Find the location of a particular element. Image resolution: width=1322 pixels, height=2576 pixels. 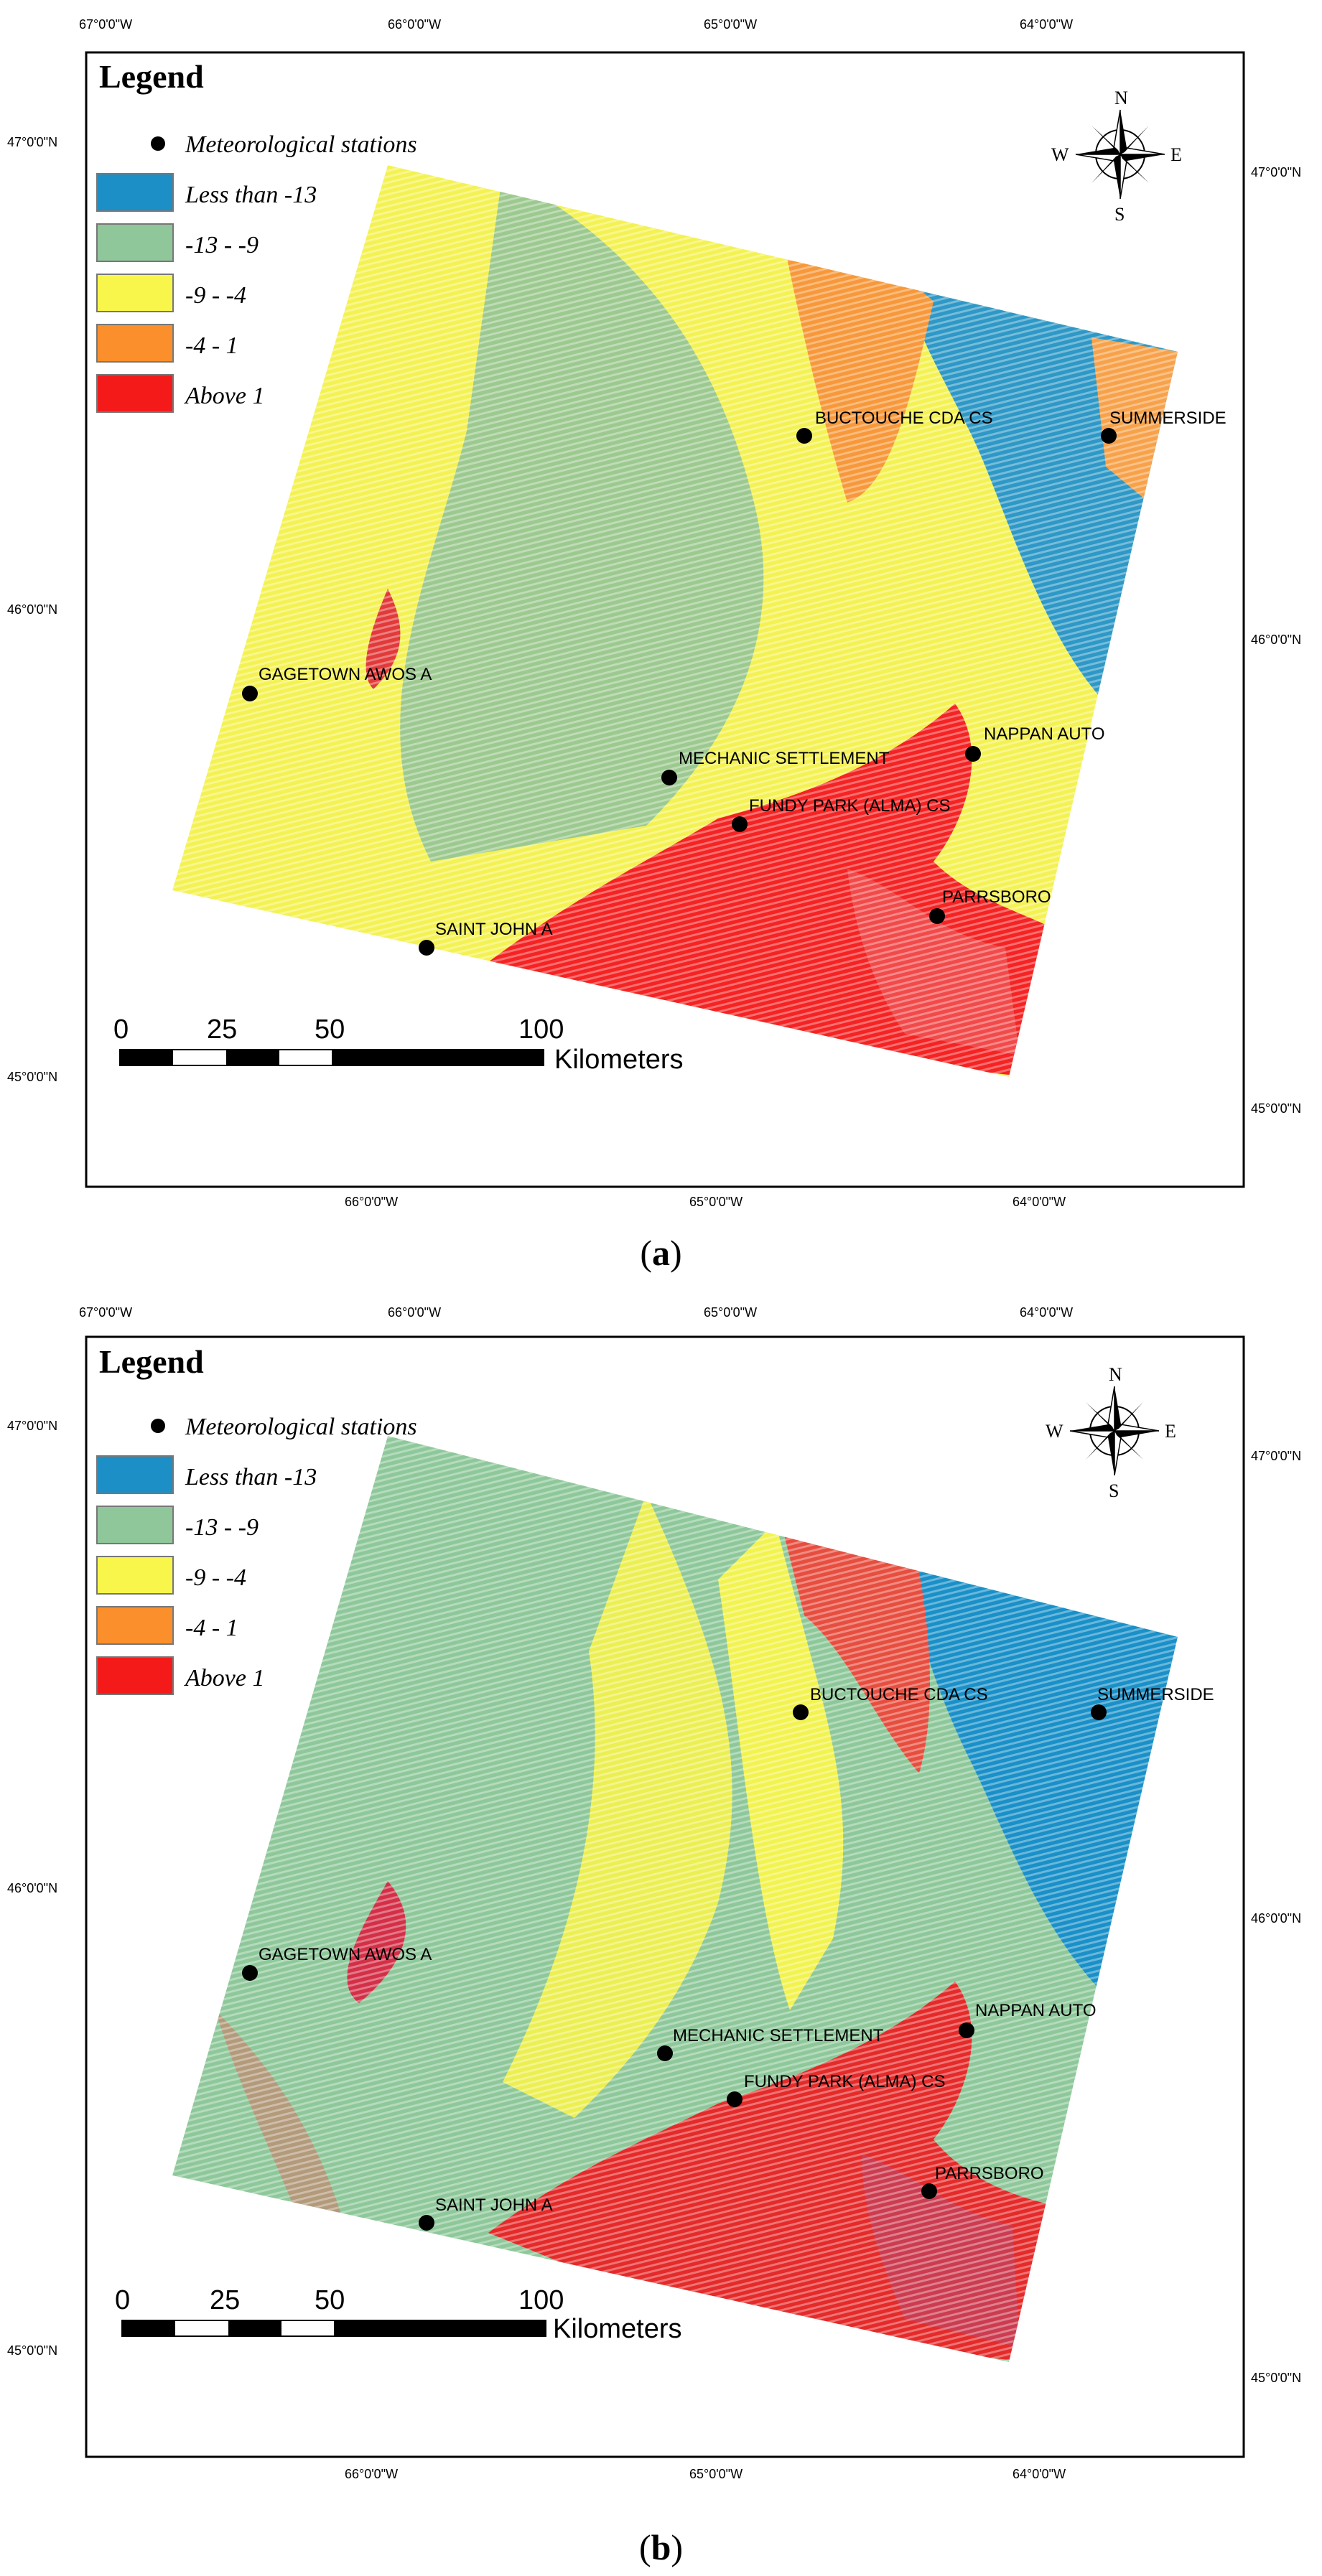

scale-unit: Kilometers is located at coordinates (618, 2329).